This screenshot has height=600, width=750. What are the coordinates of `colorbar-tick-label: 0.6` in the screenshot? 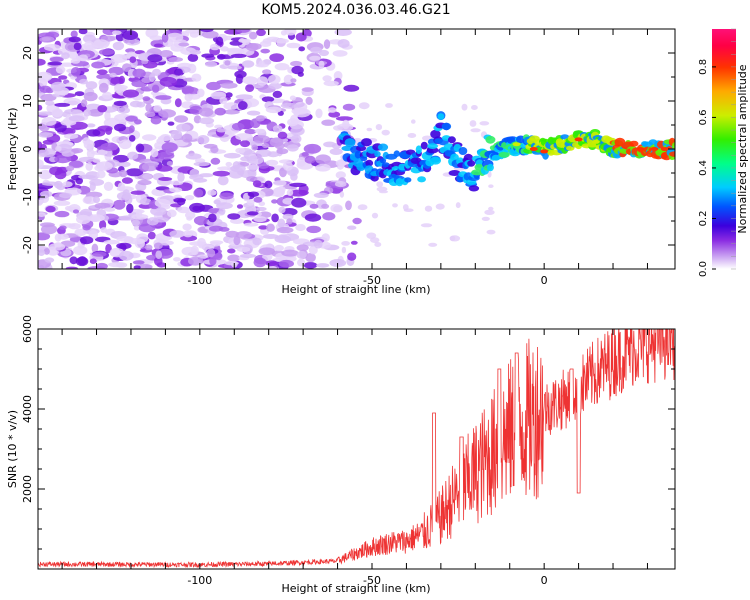 It's located at (703, 117).